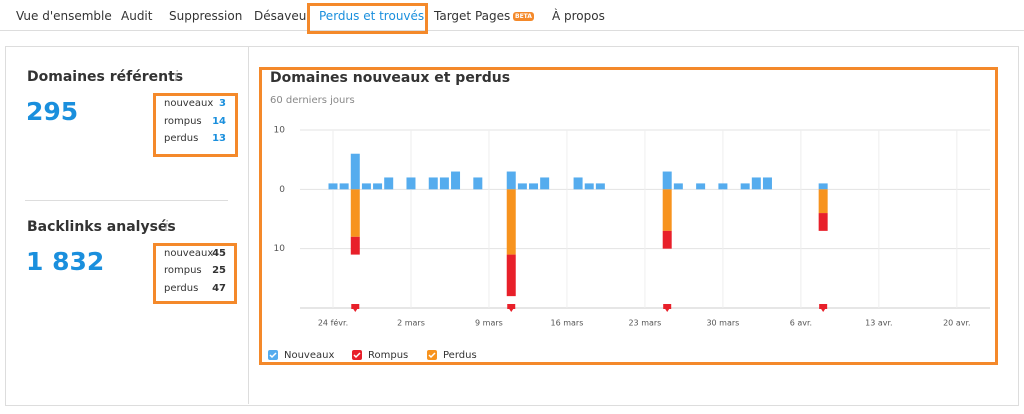  What do you see at coordinates (65, 261) in the screenshot?
I see `metric-value: 1 832` at bounding box center [65, 261].